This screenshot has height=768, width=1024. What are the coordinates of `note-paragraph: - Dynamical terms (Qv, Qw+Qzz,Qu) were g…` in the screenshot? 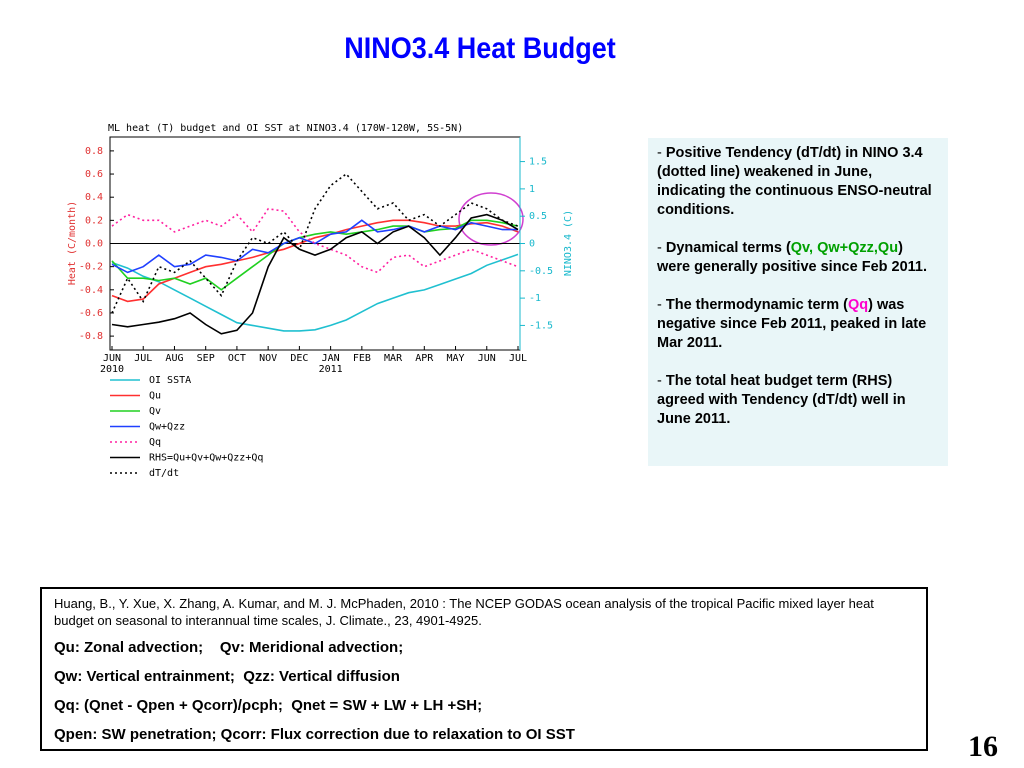 It's located at (798, 258).